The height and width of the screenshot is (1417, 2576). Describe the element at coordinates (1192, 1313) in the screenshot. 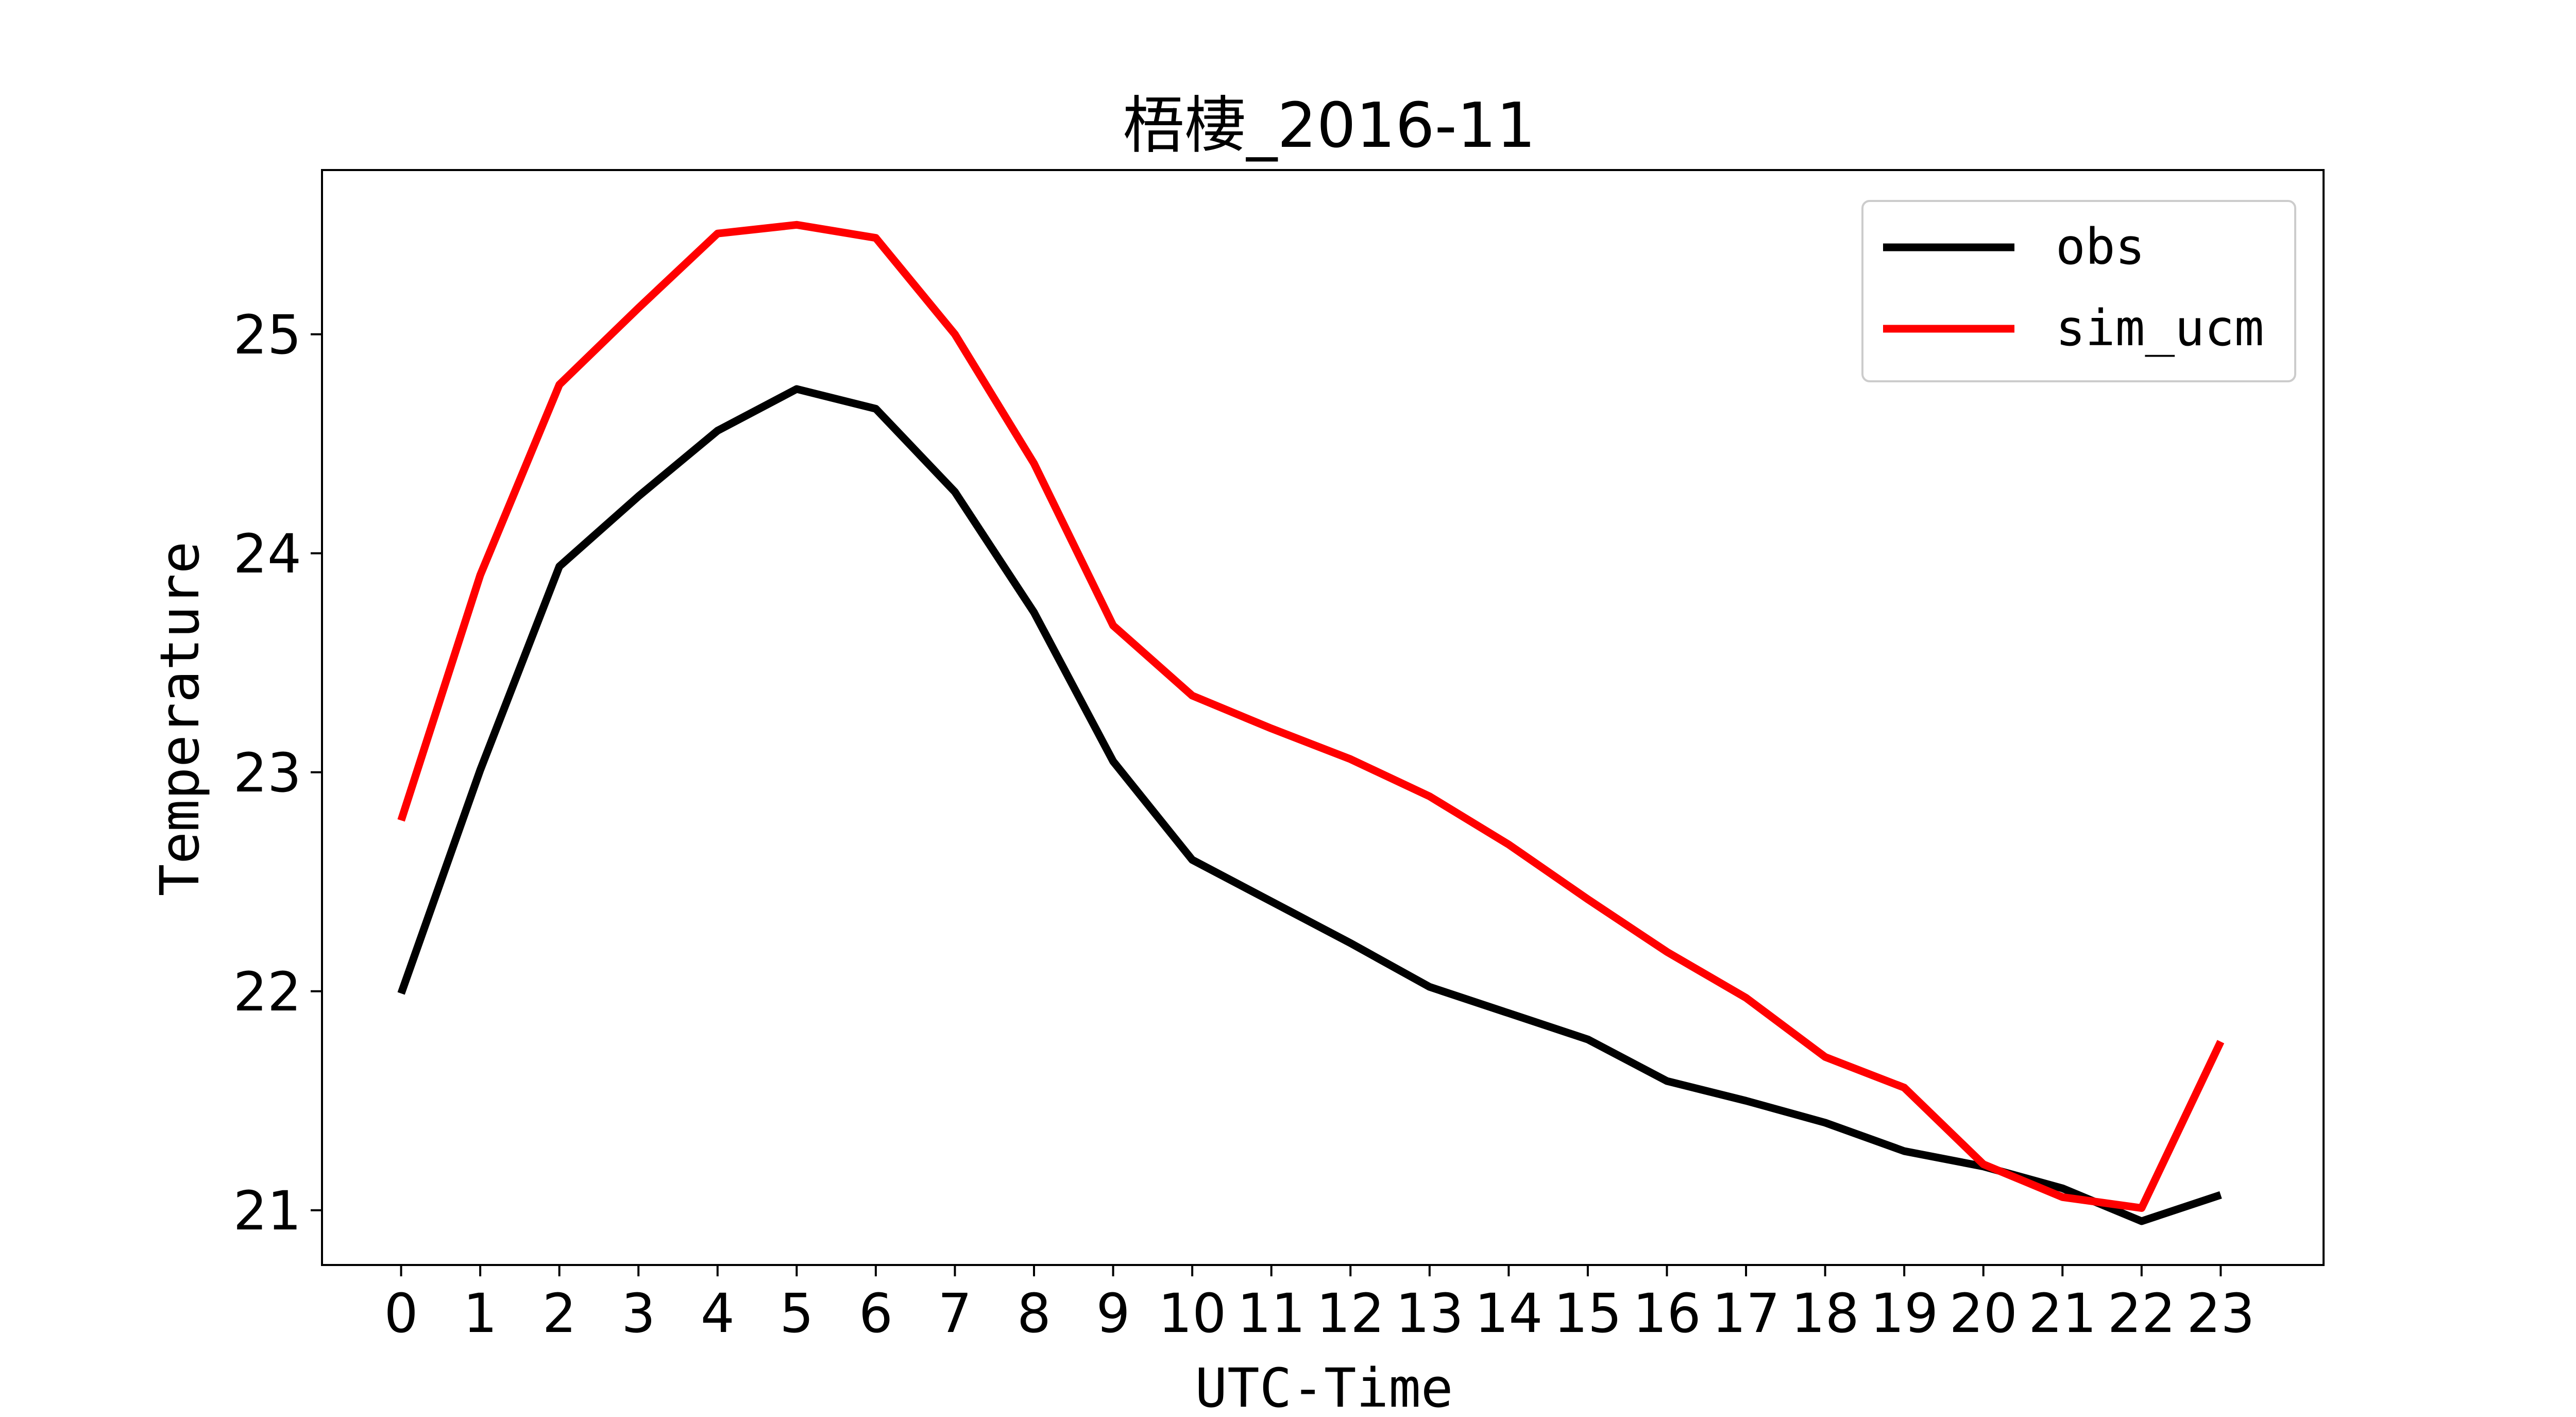

I see `x-tick-label: 10` at that location.